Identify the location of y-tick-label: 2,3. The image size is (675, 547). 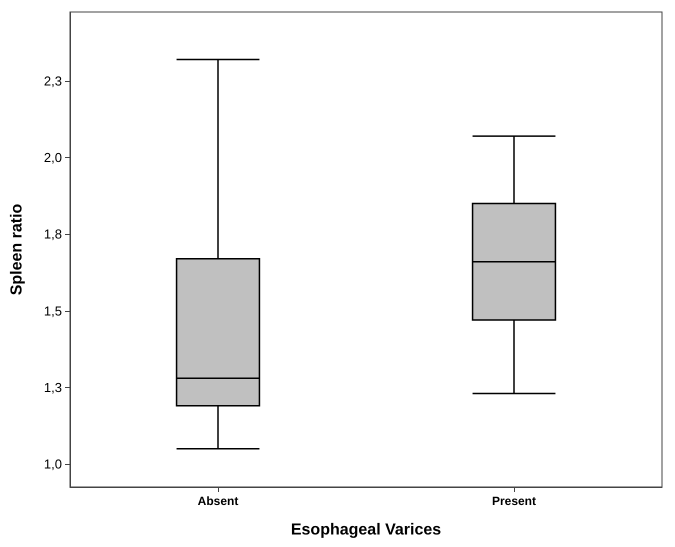
(53, 80).